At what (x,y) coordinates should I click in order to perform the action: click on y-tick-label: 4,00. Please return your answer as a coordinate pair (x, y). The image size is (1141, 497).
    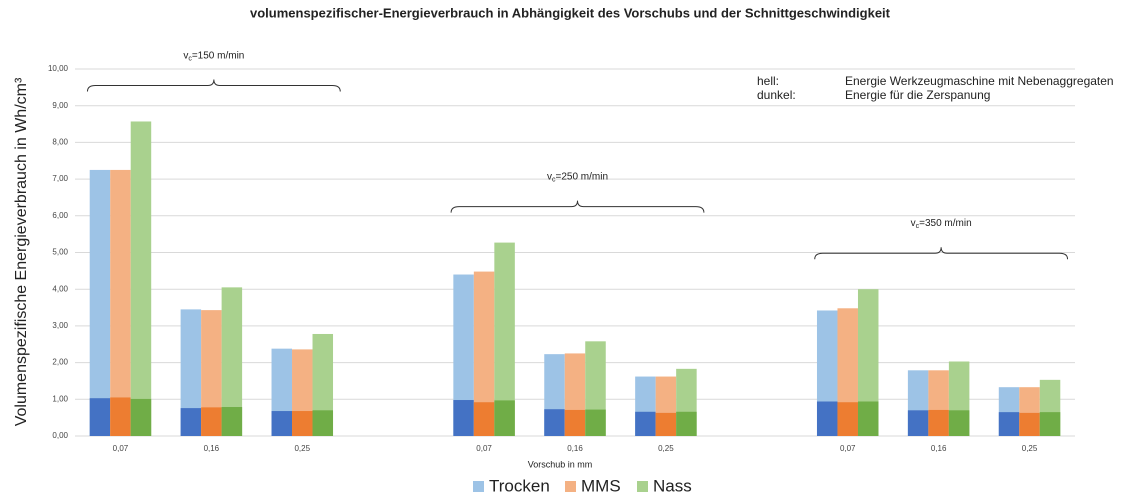
    Looking at the image, I should click on (60, 288).